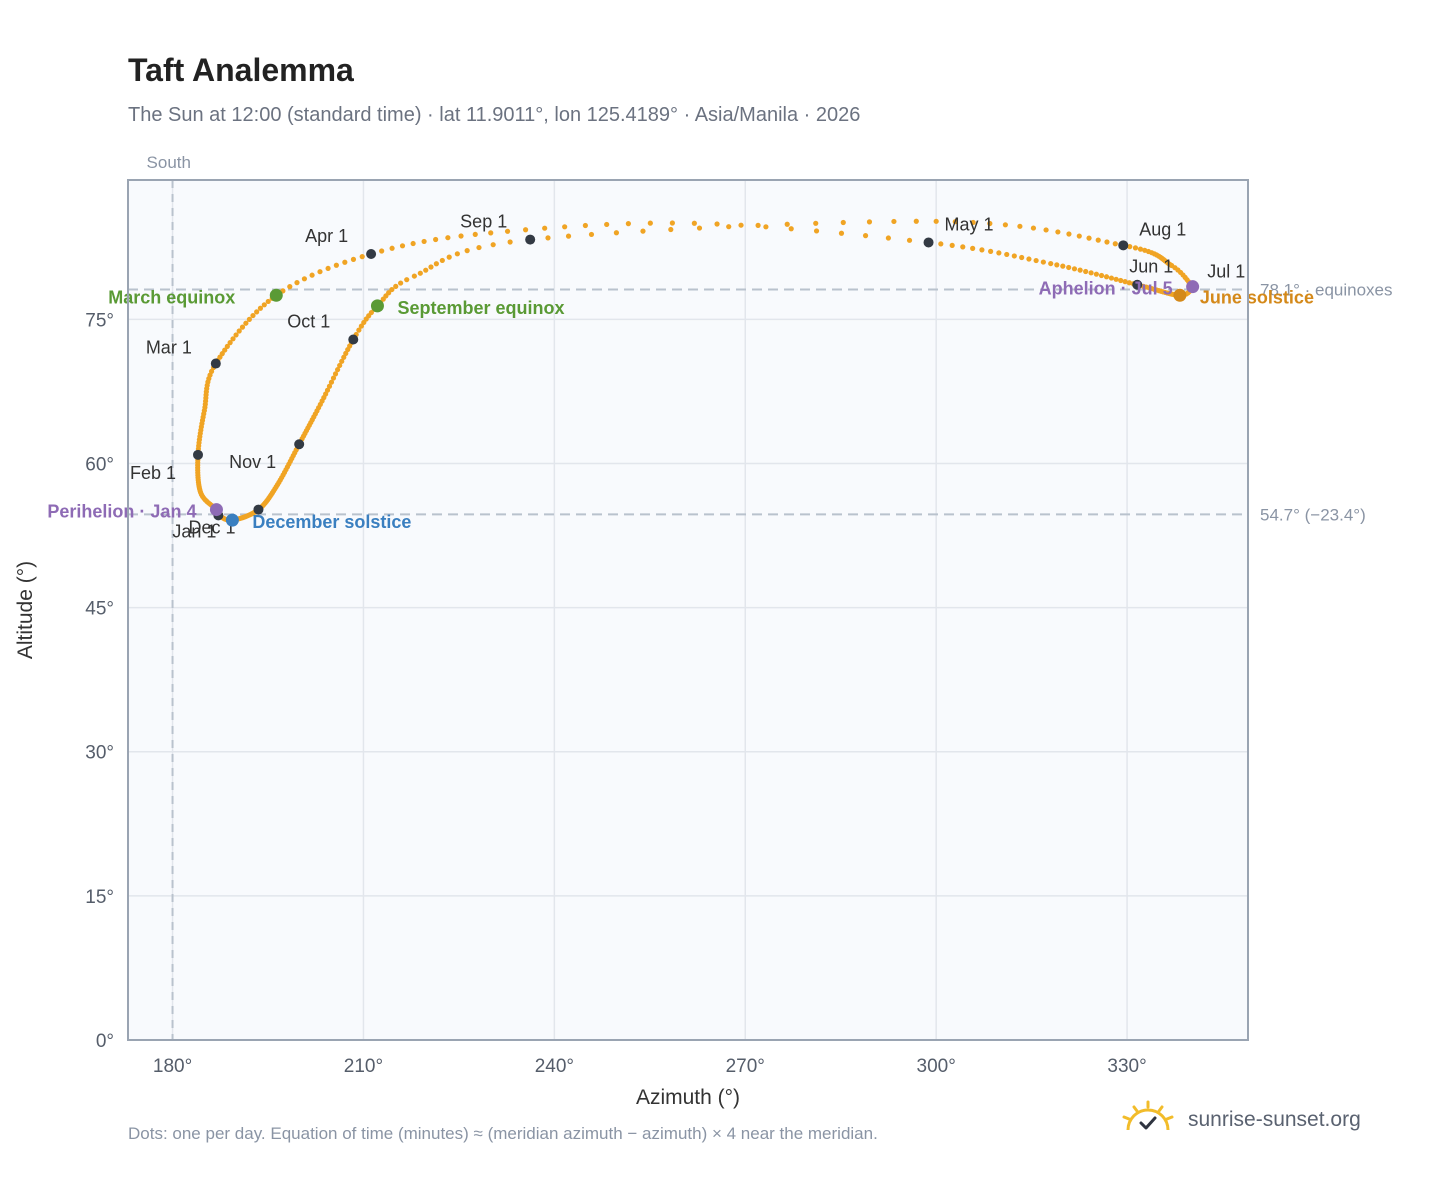 The height and width of the screenshot is (1188, 1448). What do you see at coordinates (99, 609) in the screenshot?
I see `y-tick-label: 45°` at bounding box center [99, 609].